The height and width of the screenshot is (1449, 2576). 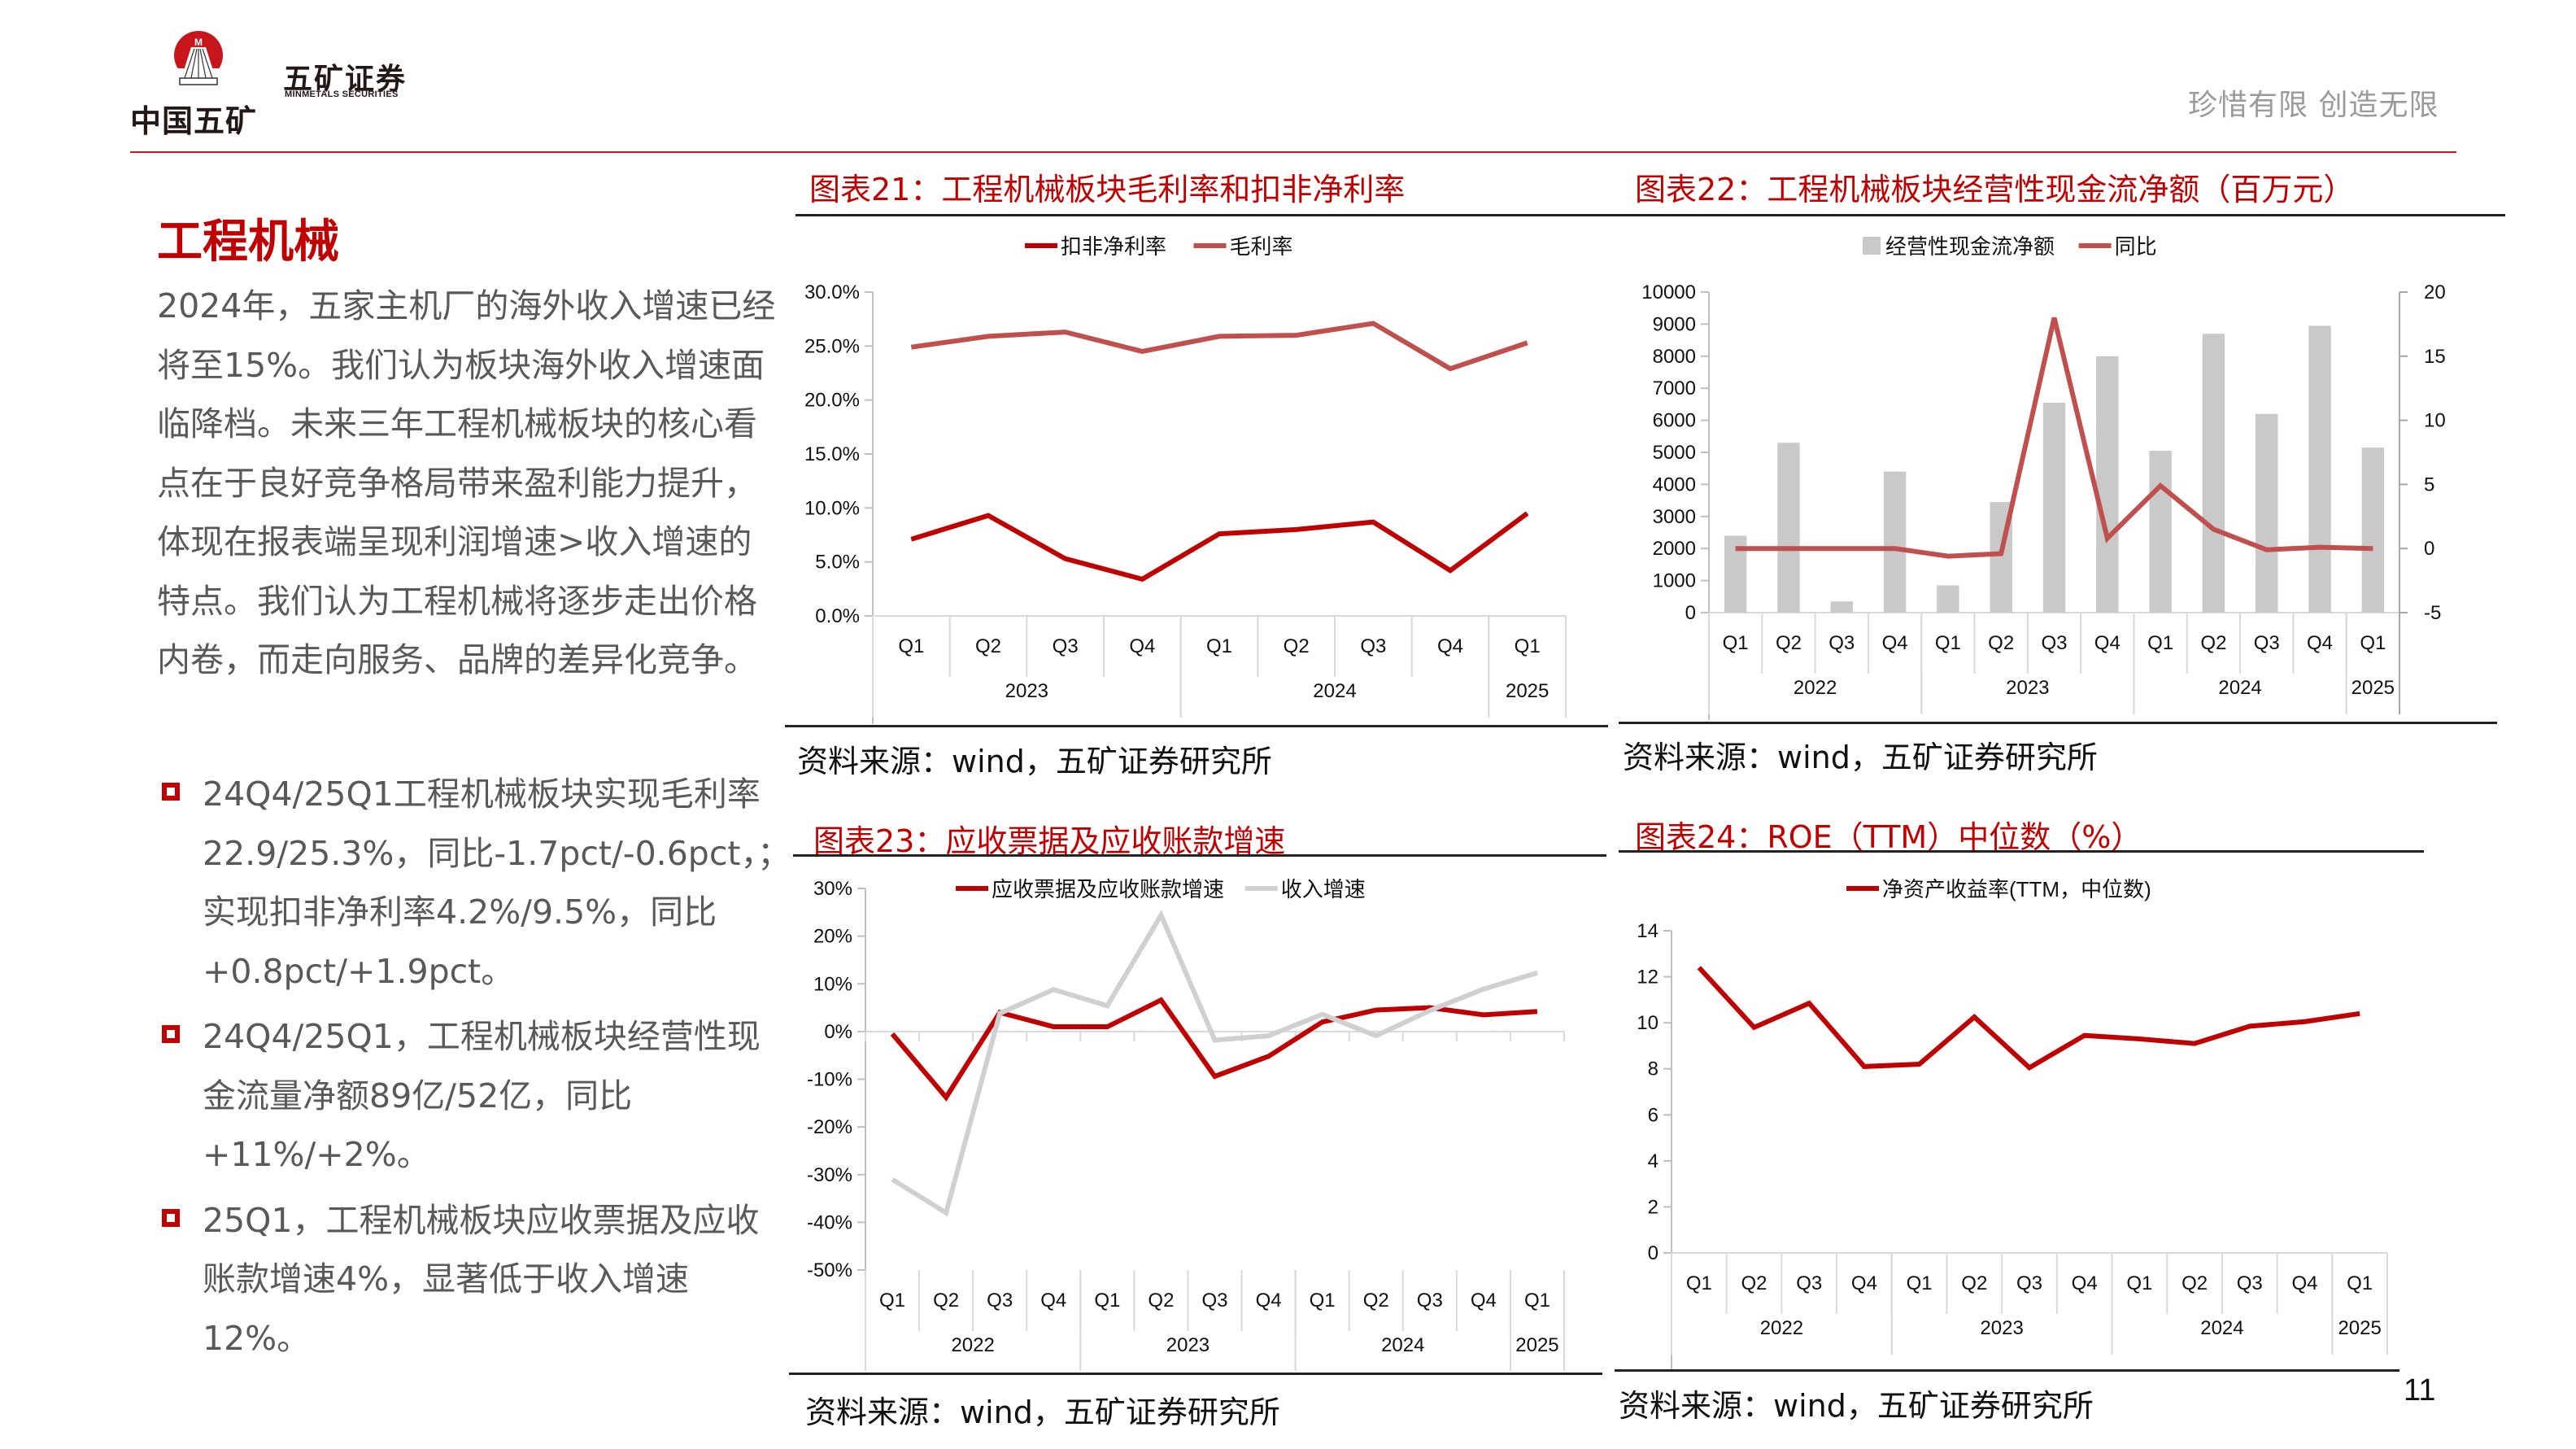 I want to click on svg-text: 20, so click(x=2435, y=292).